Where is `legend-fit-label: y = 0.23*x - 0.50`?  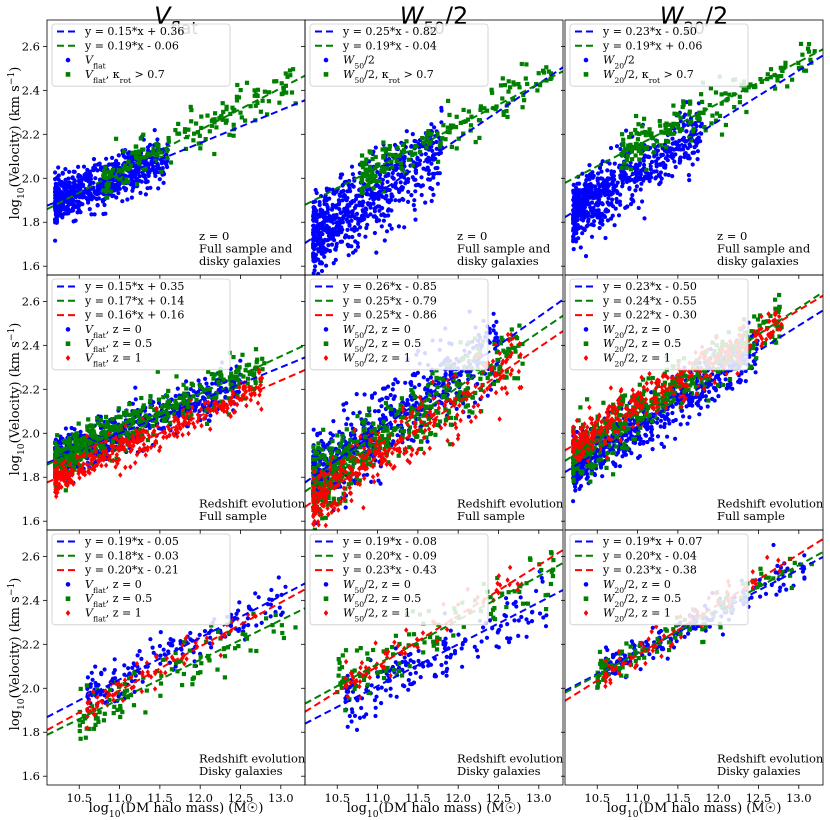
legend-fit-label: y = 0.23*x - 0.50 is located at coordinates (649, 31).